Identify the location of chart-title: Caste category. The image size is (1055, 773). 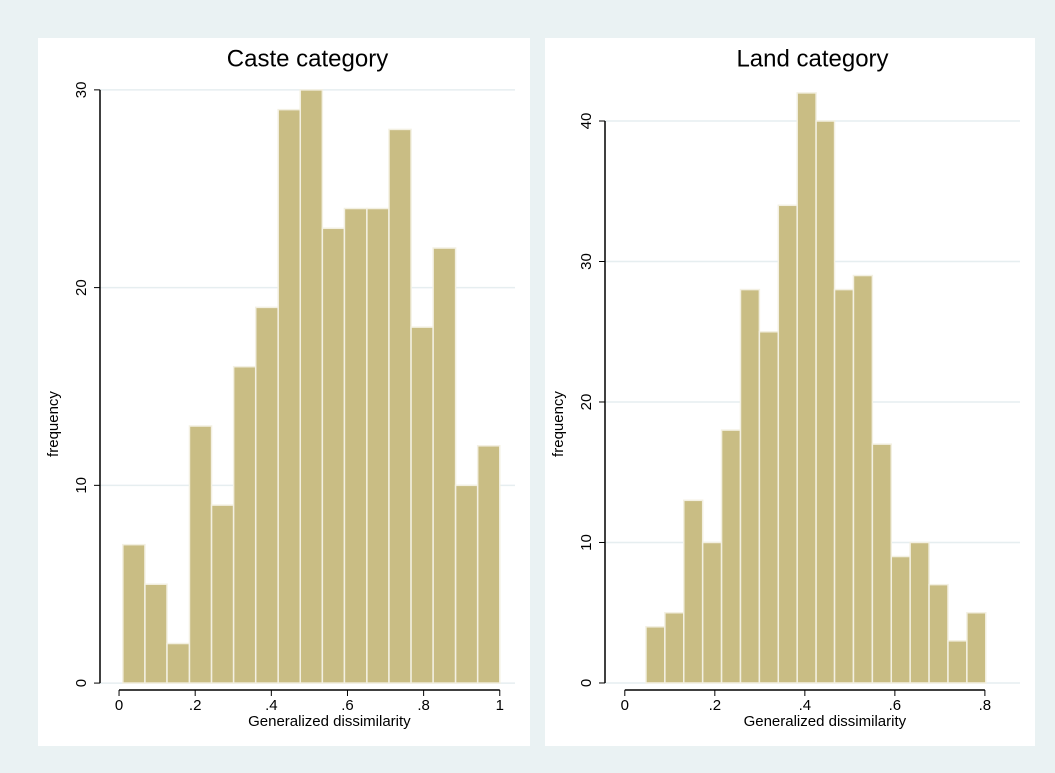
(307, 58).